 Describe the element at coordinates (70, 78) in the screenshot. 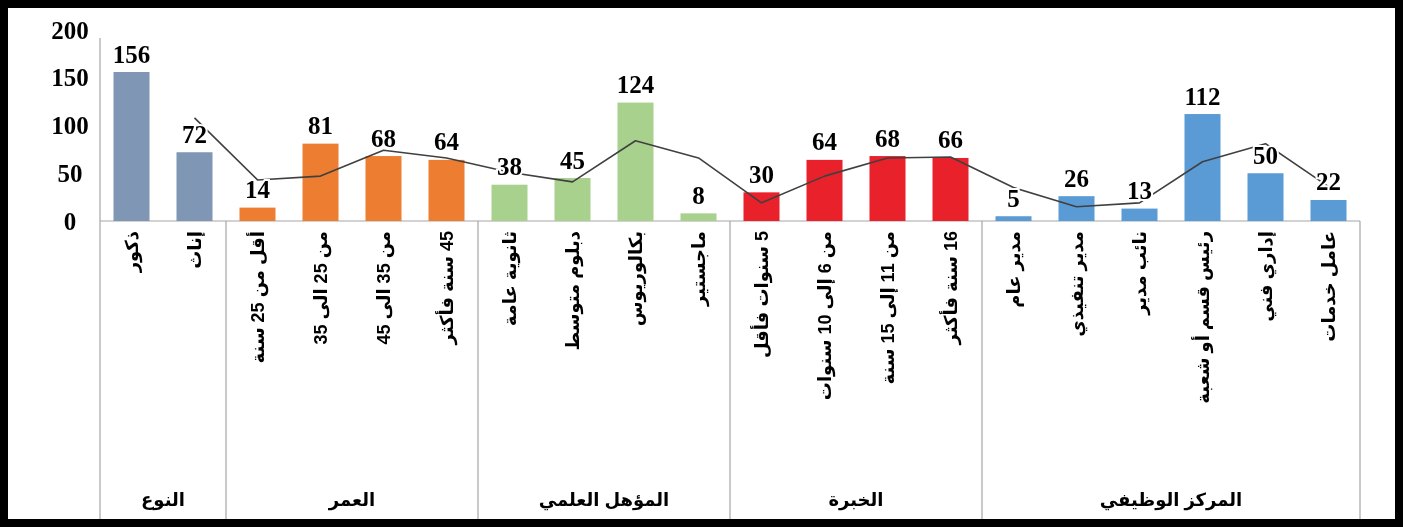

I see `y-tick-label: 150` at that location.